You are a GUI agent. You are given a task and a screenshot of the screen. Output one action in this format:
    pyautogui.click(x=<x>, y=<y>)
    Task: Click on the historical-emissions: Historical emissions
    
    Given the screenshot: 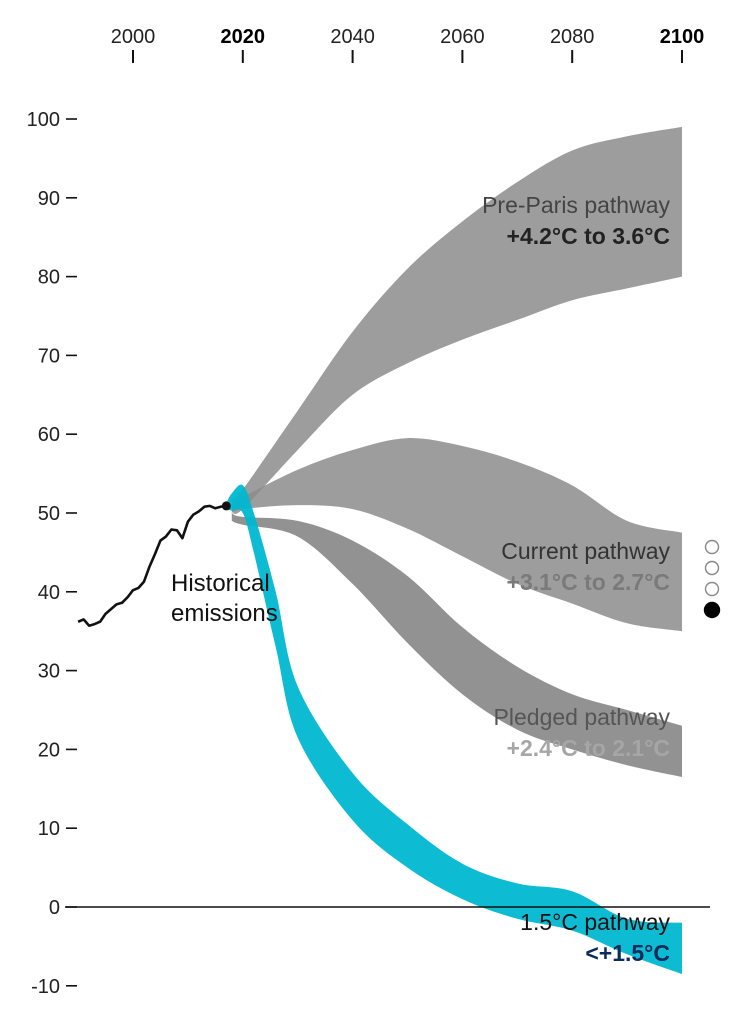 What is the action you would take?
    pyautogui.click(x=177, y=564)
    